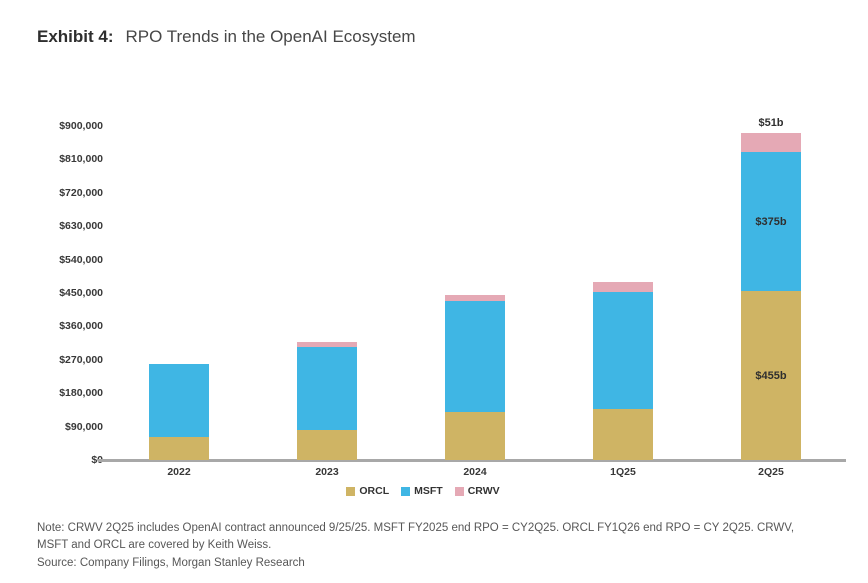  I want to click on y-tick-label: $270,000, so click(81, 359).